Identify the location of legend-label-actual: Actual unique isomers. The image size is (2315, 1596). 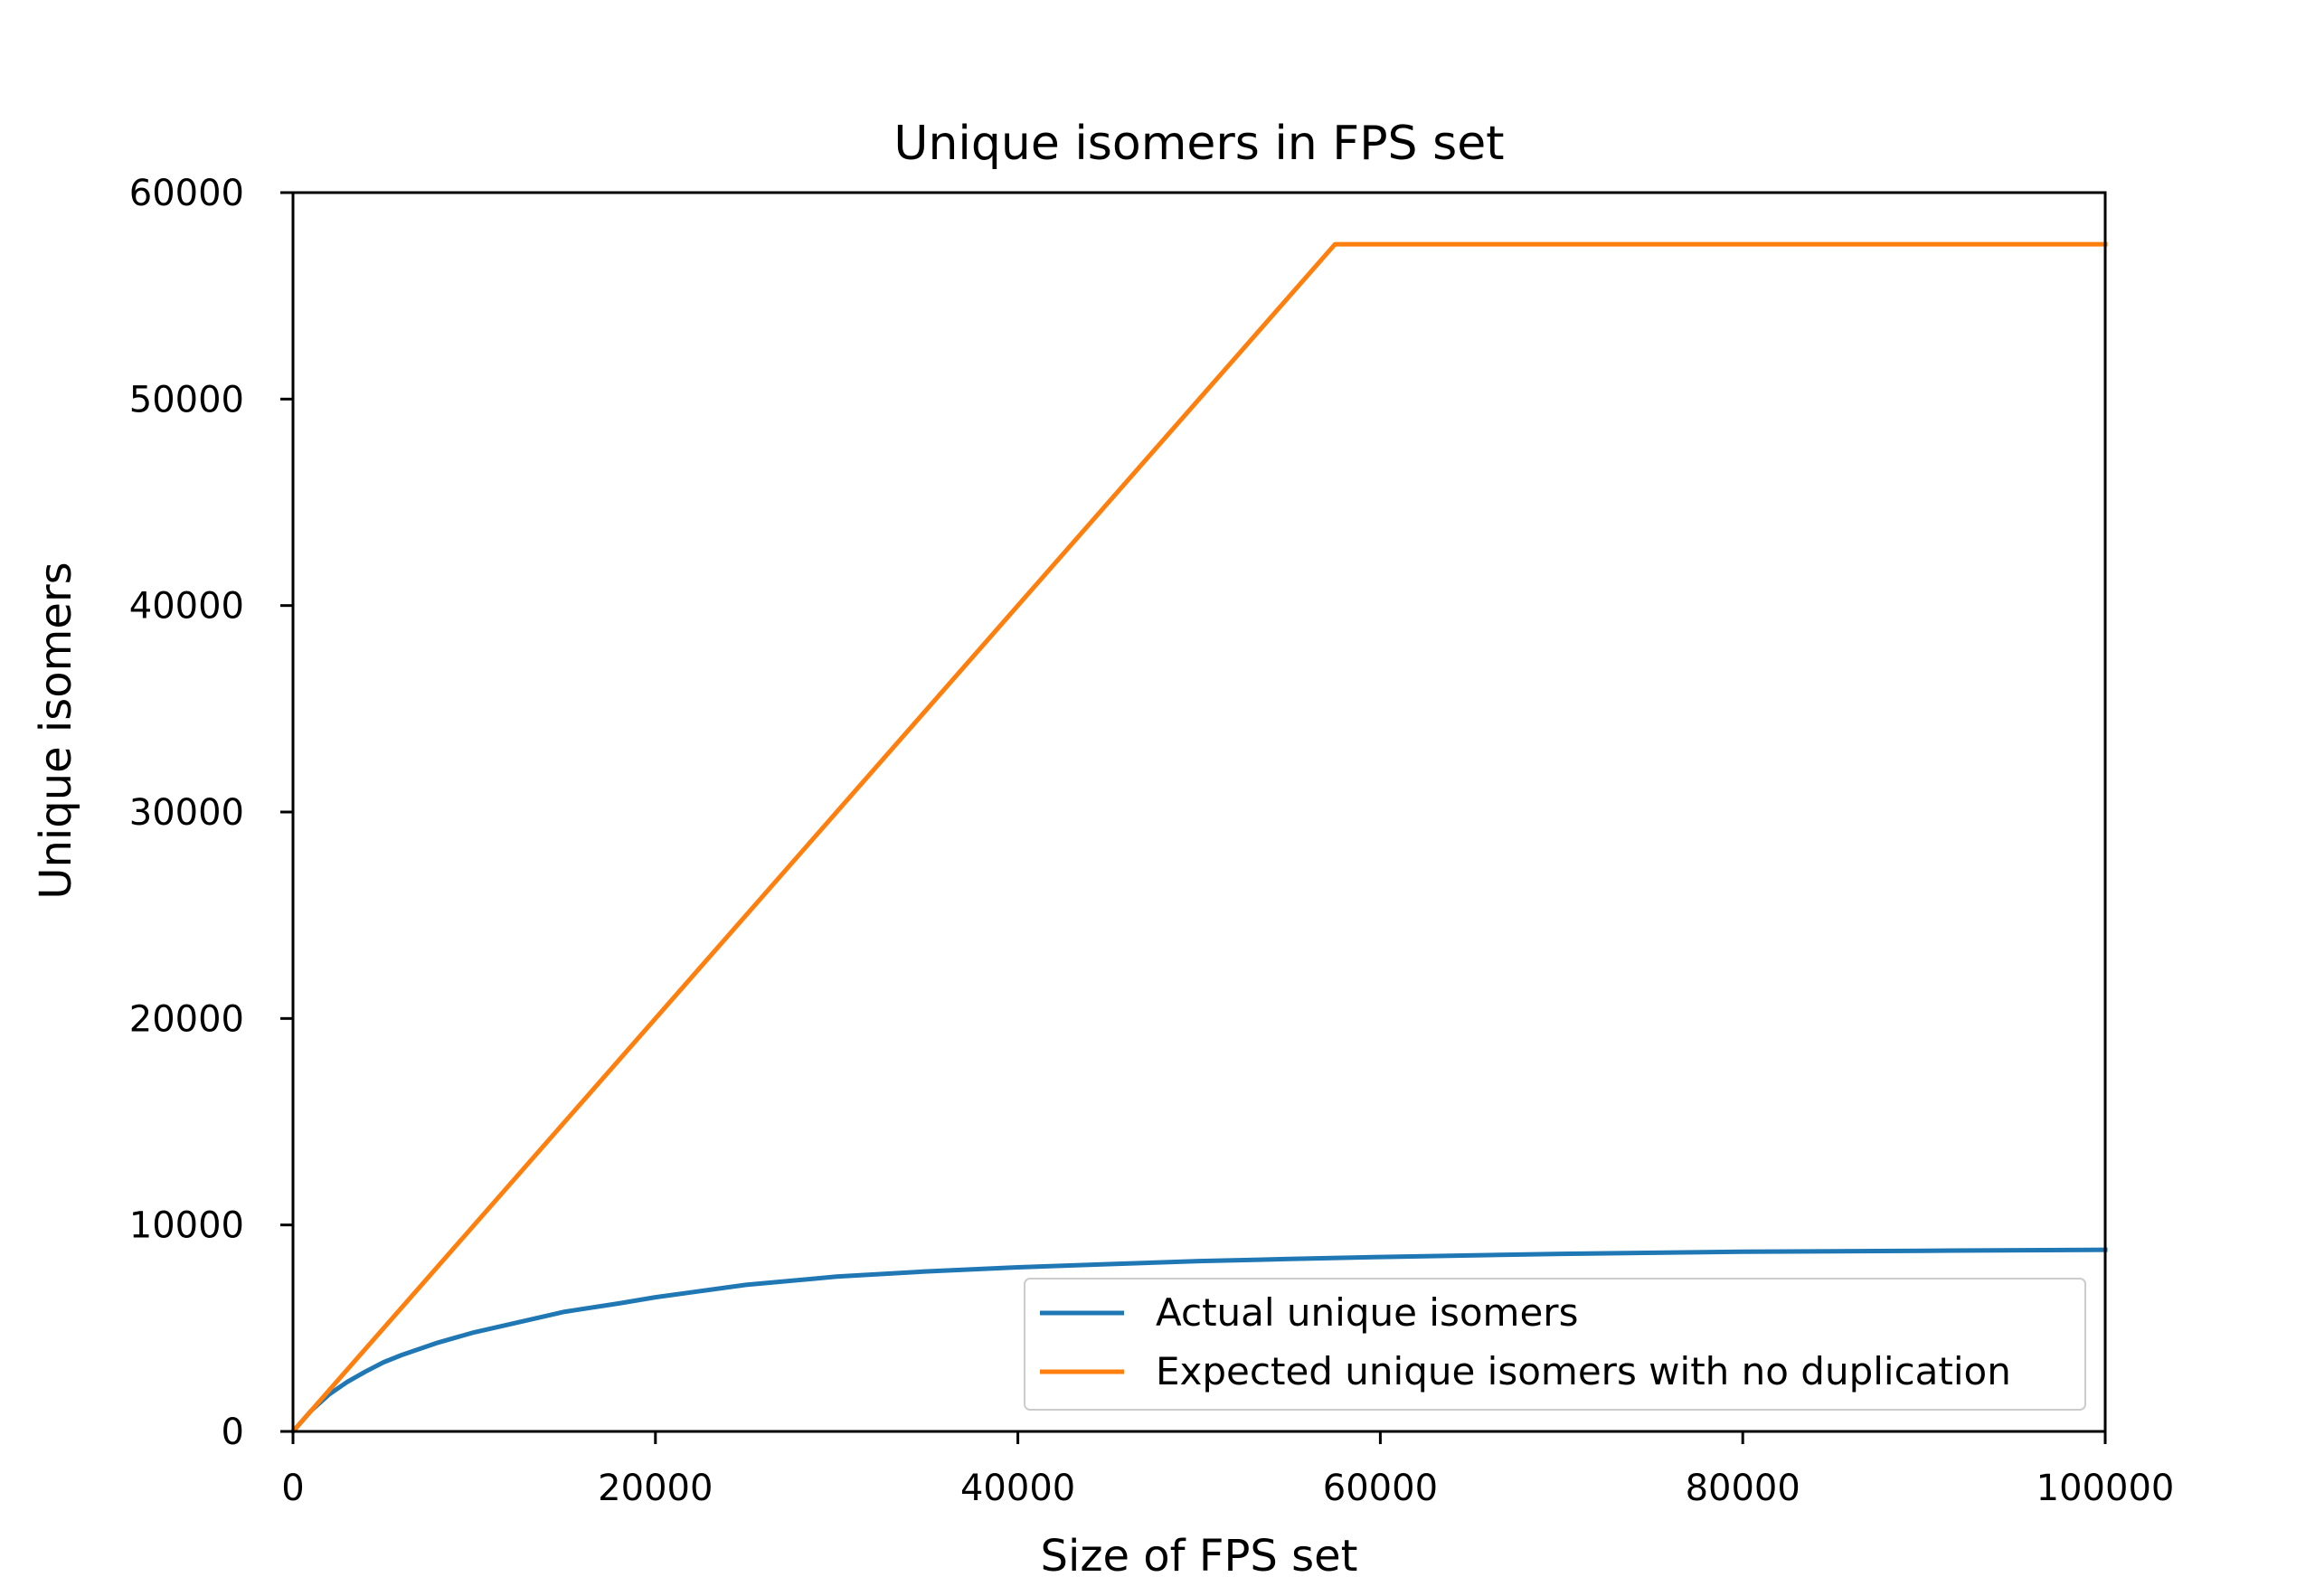
(1367, 1313).